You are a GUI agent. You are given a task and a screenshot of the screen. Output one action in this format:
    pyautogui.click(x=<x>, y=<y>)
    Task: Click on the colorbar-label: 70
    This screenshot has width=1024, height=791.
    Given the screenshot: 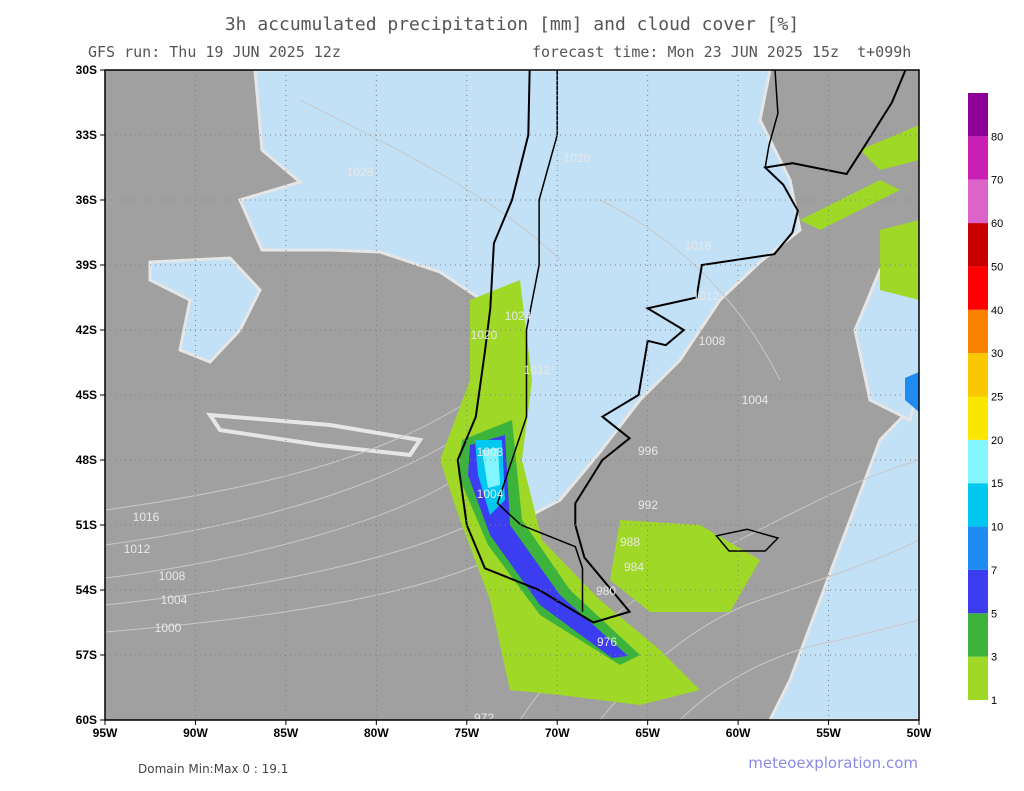 What is the action you would take?
    pyautogui.click(x=997, y=181)
    